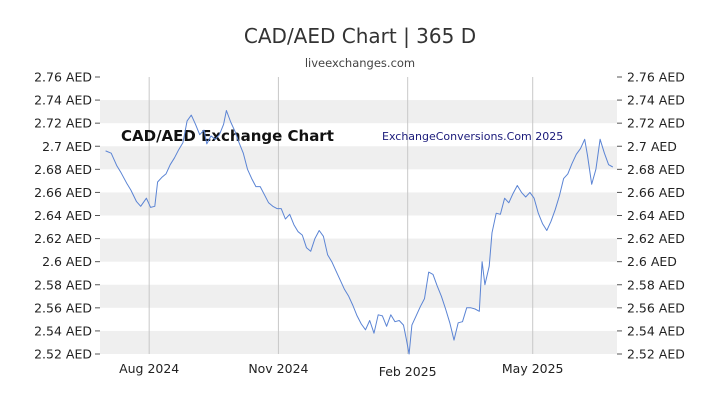  What do you see at coordinates (533, 368) in the screenshot?
I see `x-tick-label: May 2025` at bounding box center [533, 368].